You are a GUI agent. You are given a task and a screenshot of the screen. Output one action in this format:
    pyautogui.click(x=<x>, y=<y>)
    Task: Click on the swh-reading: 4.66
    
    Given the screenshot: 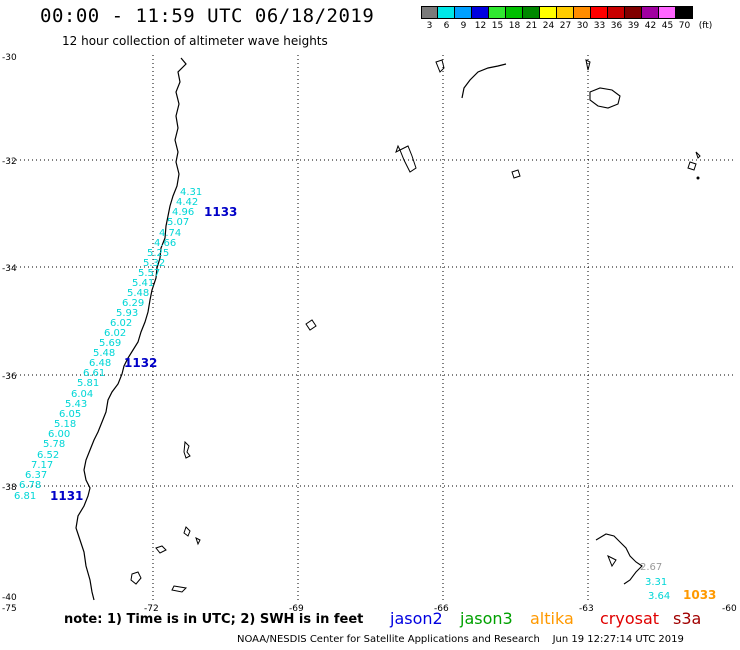 What is the action you would take?
    pyautogui.click(x=165, y=243)
    